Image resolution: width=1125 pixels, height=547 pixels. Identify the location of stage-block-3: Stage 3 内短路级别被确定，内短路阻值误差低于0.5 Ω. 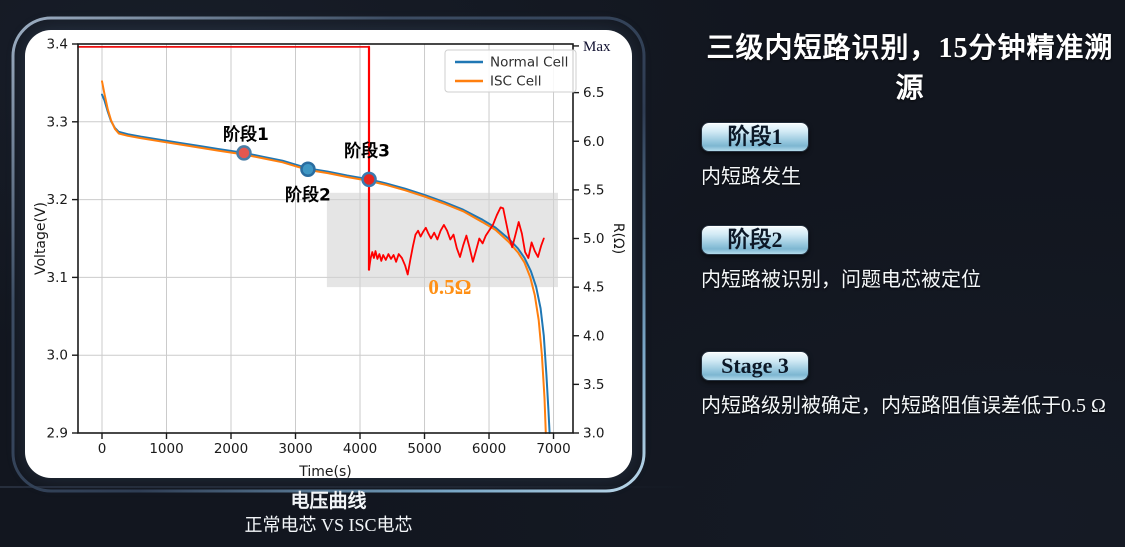
(911, 384).